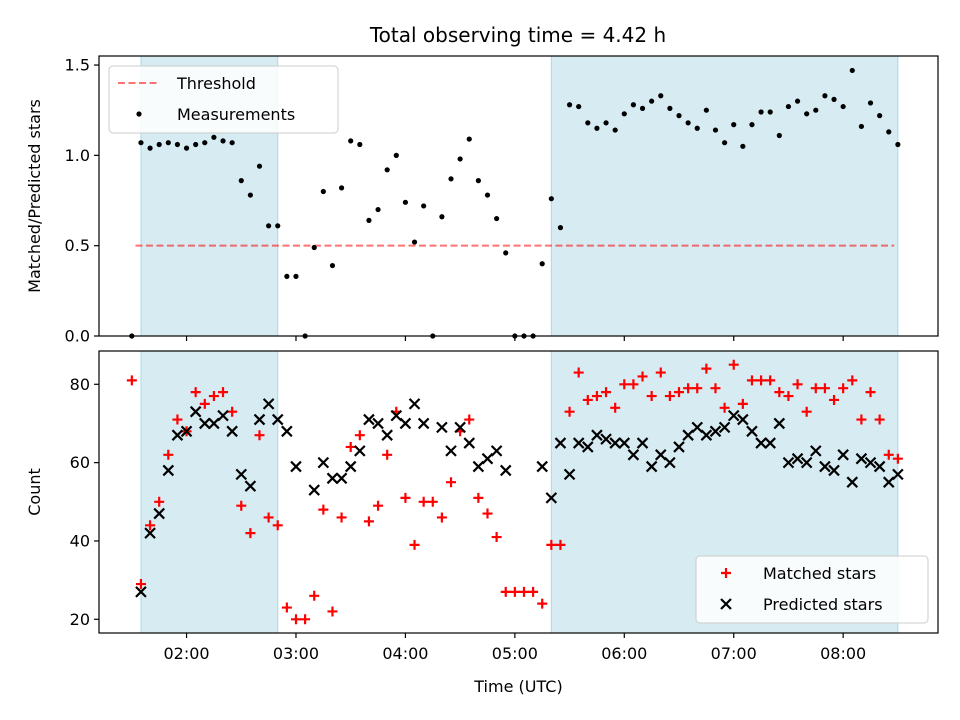 The width and height of the screenshot is (960, 720). I want to click on legend-box, so click(812, 589).